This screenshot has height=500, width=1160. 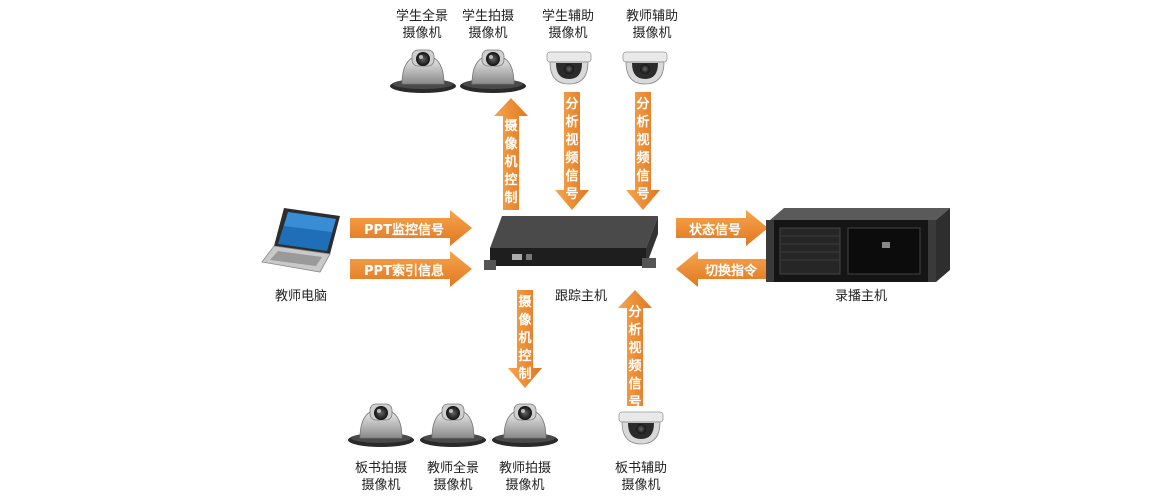 I want to click on arrow-ppt-monitor, so click(x=411, y=228).